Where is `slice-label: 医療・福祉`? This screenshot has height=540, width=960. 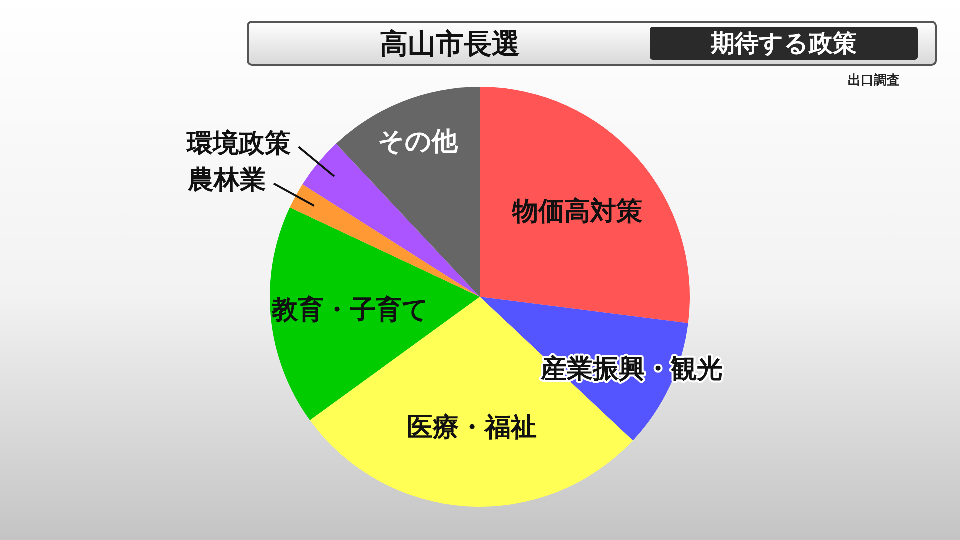
slice-label: 医療・福祉 is located at coordinates (471, 427).